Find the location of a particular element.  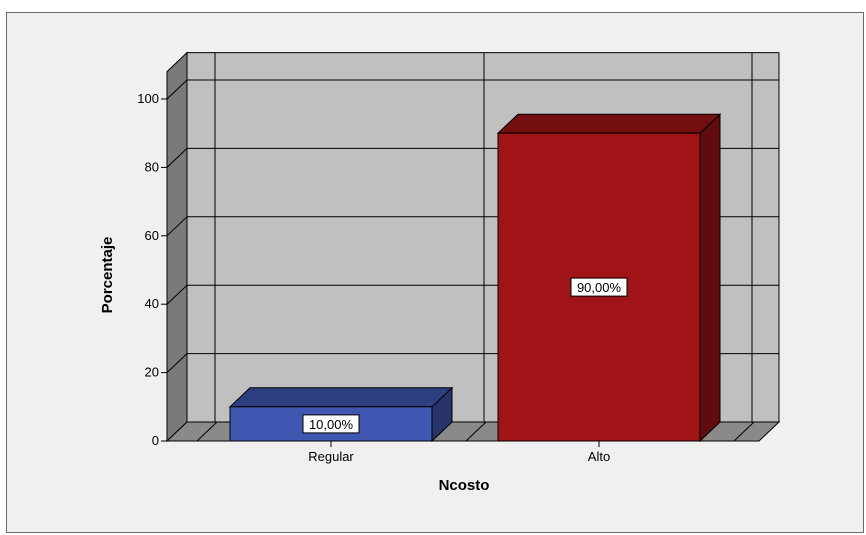

x-tick-label-0: Regular is located at coordinates (331, 456).